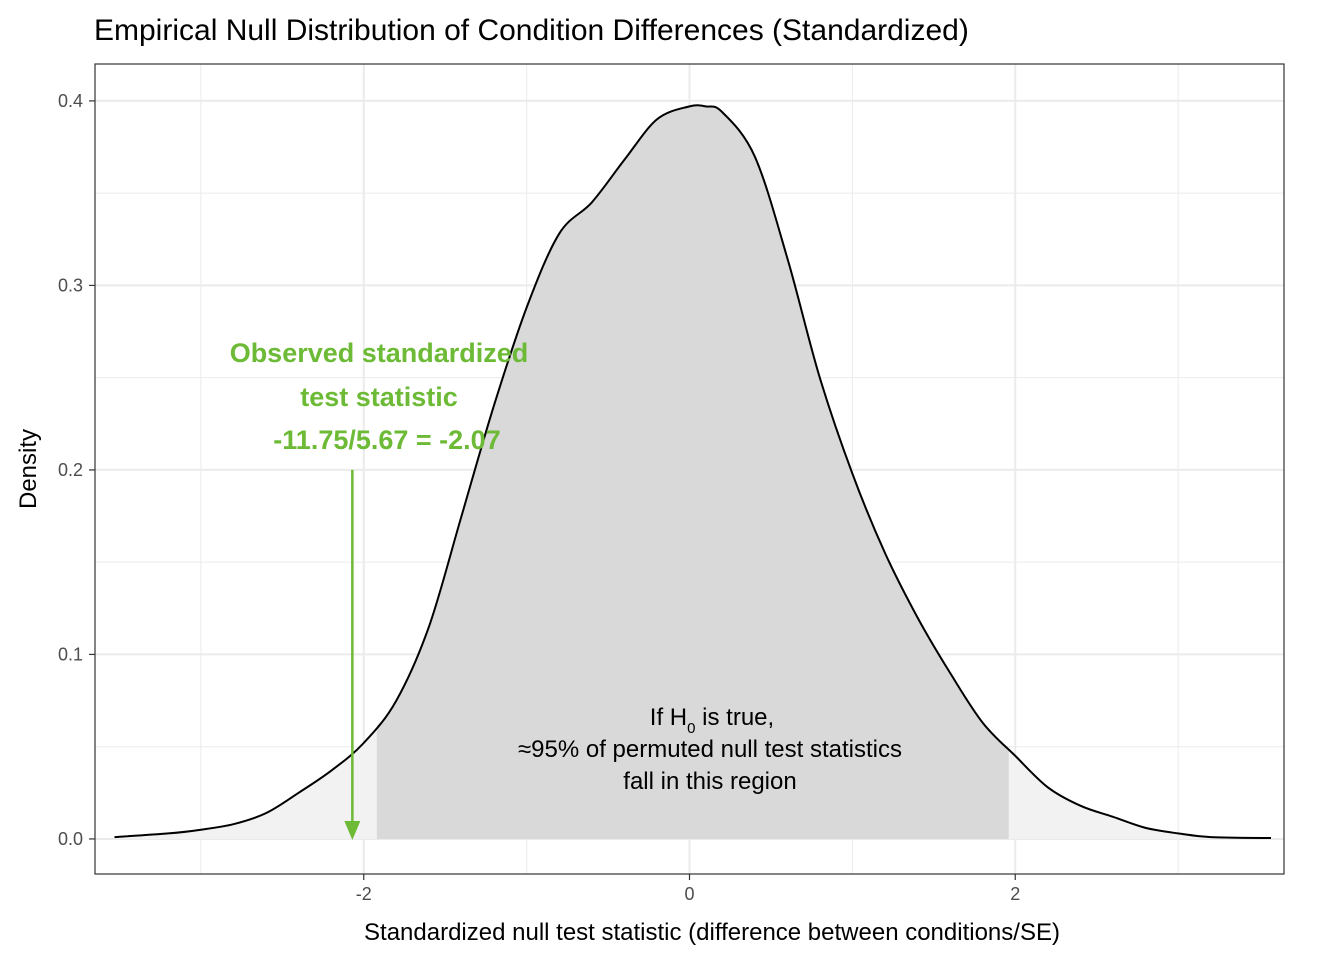  I want to click on y-tick-label: 0.4, so click(70, 101).